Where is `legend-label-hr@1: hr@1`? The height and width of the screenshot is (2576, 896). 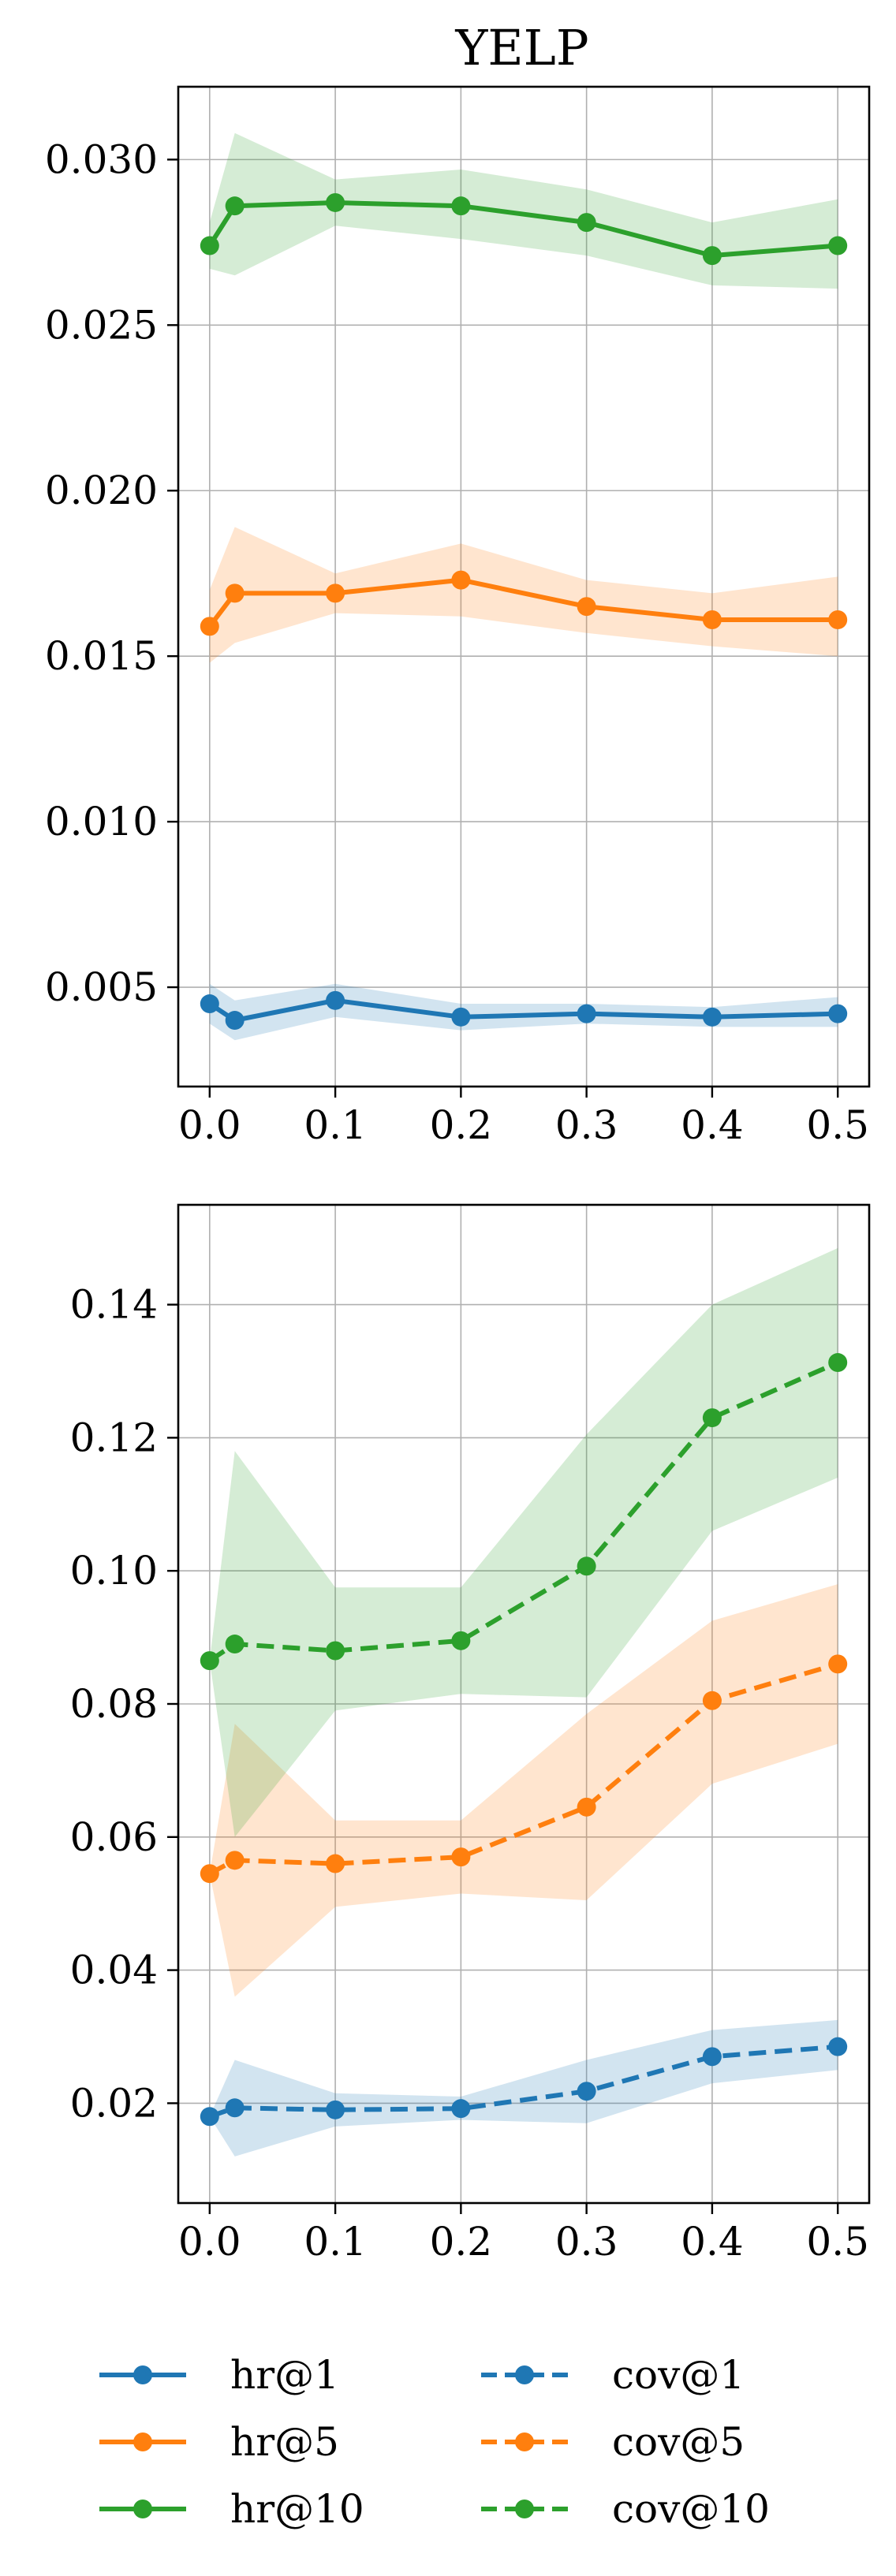
legend-label-hr@1: hr@1 is located at coordinates (284, 2375).